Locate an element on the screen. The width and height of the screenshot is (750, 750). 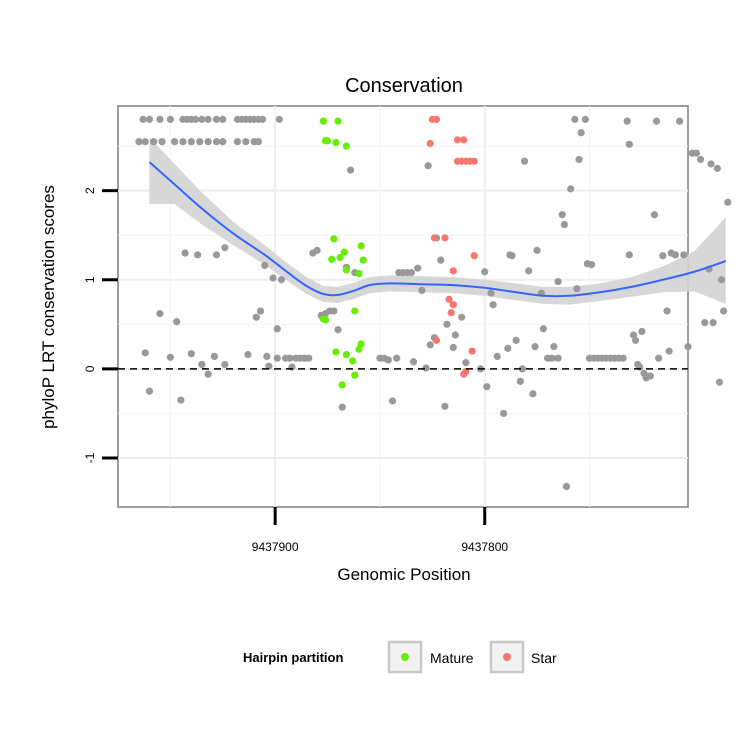
y-tick-label: 1 is located at coordinates (90, 279).